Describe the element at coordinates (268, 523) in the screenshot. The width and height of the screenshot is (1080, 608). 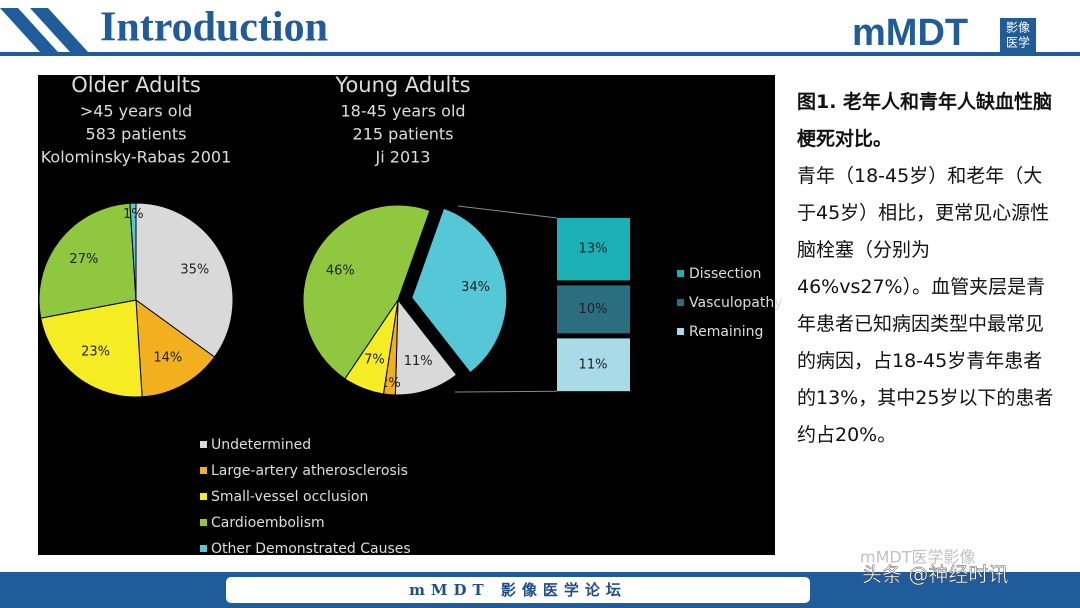
I see `legend-label: Cardioembolism` at that location.